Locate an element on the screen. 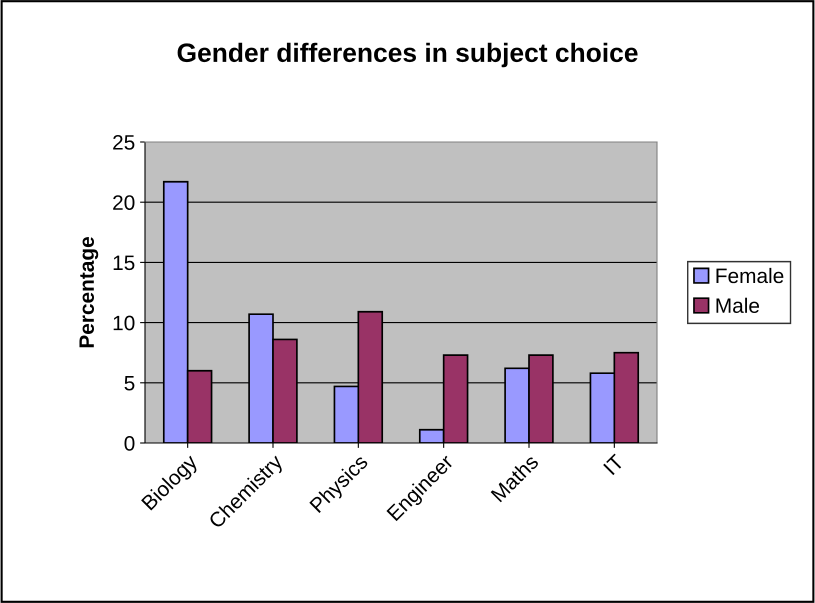  y-tick-label: 20 is located at coordinates (123, 202).